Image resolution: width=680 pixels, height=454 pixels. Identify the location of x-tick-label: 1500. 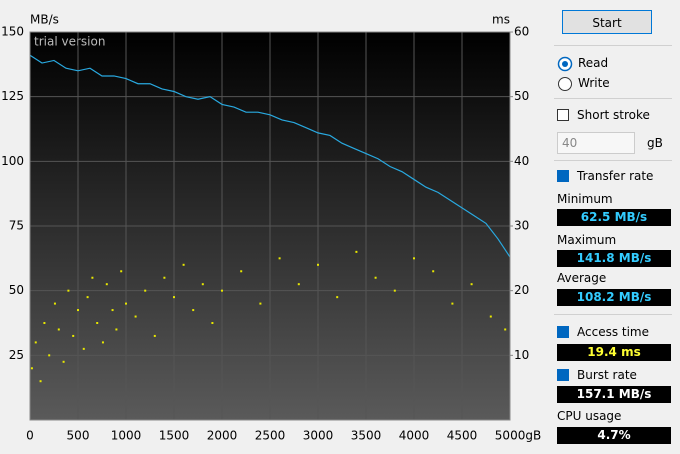
(174, 436).